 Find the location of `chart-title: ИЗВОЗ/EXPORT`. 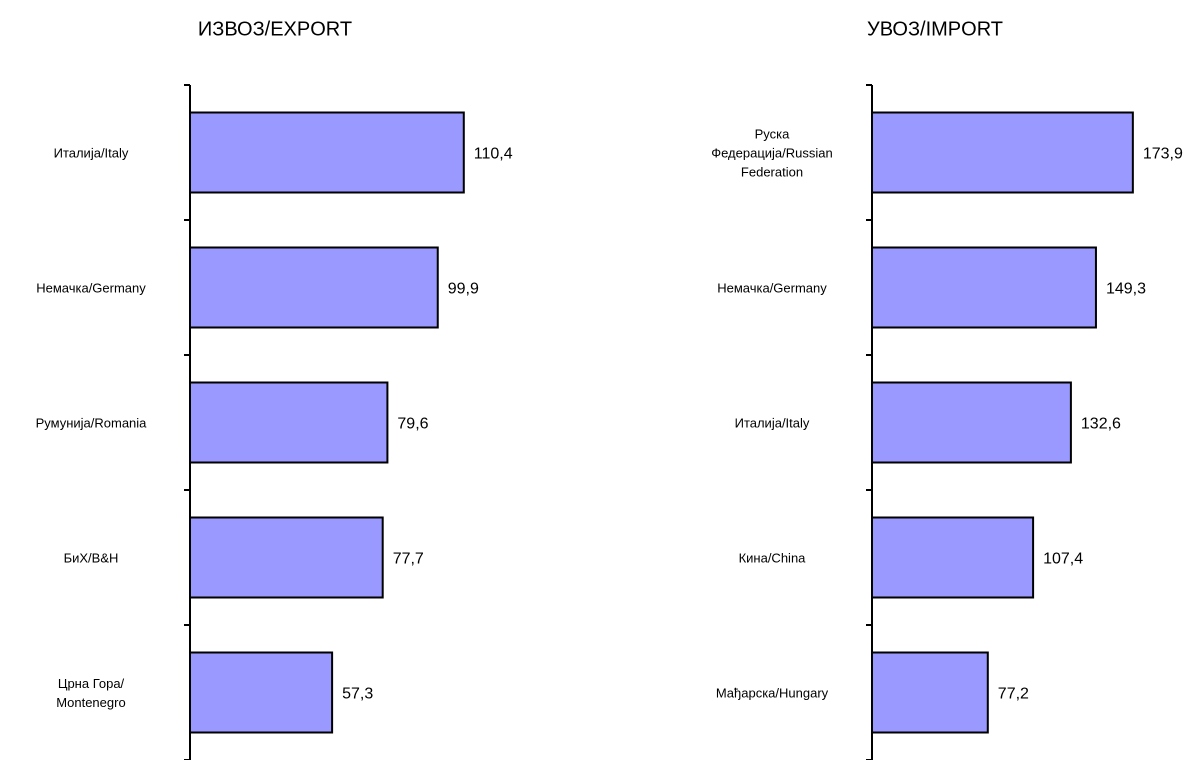

chart-title: ИЗВОЗ/EXPORT is located at coordinates (275, 29).